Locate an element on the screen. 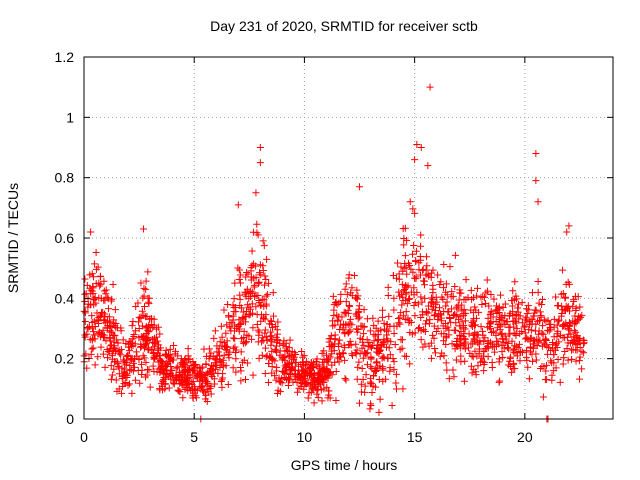 This screenshot has height=480, width=640. y-tick-label: 0.8 is located at coordinates (65, 178).